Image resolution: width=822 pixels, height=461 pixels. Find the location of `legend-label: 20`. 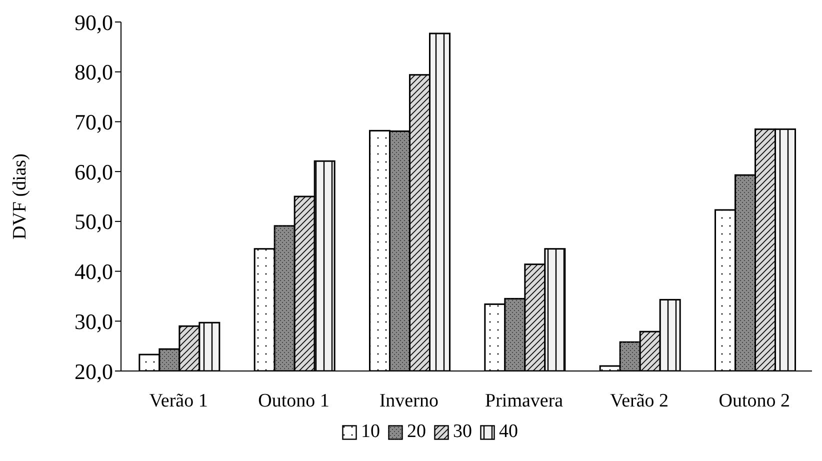

legend-label: 20 is located at coordinates (416, 432).